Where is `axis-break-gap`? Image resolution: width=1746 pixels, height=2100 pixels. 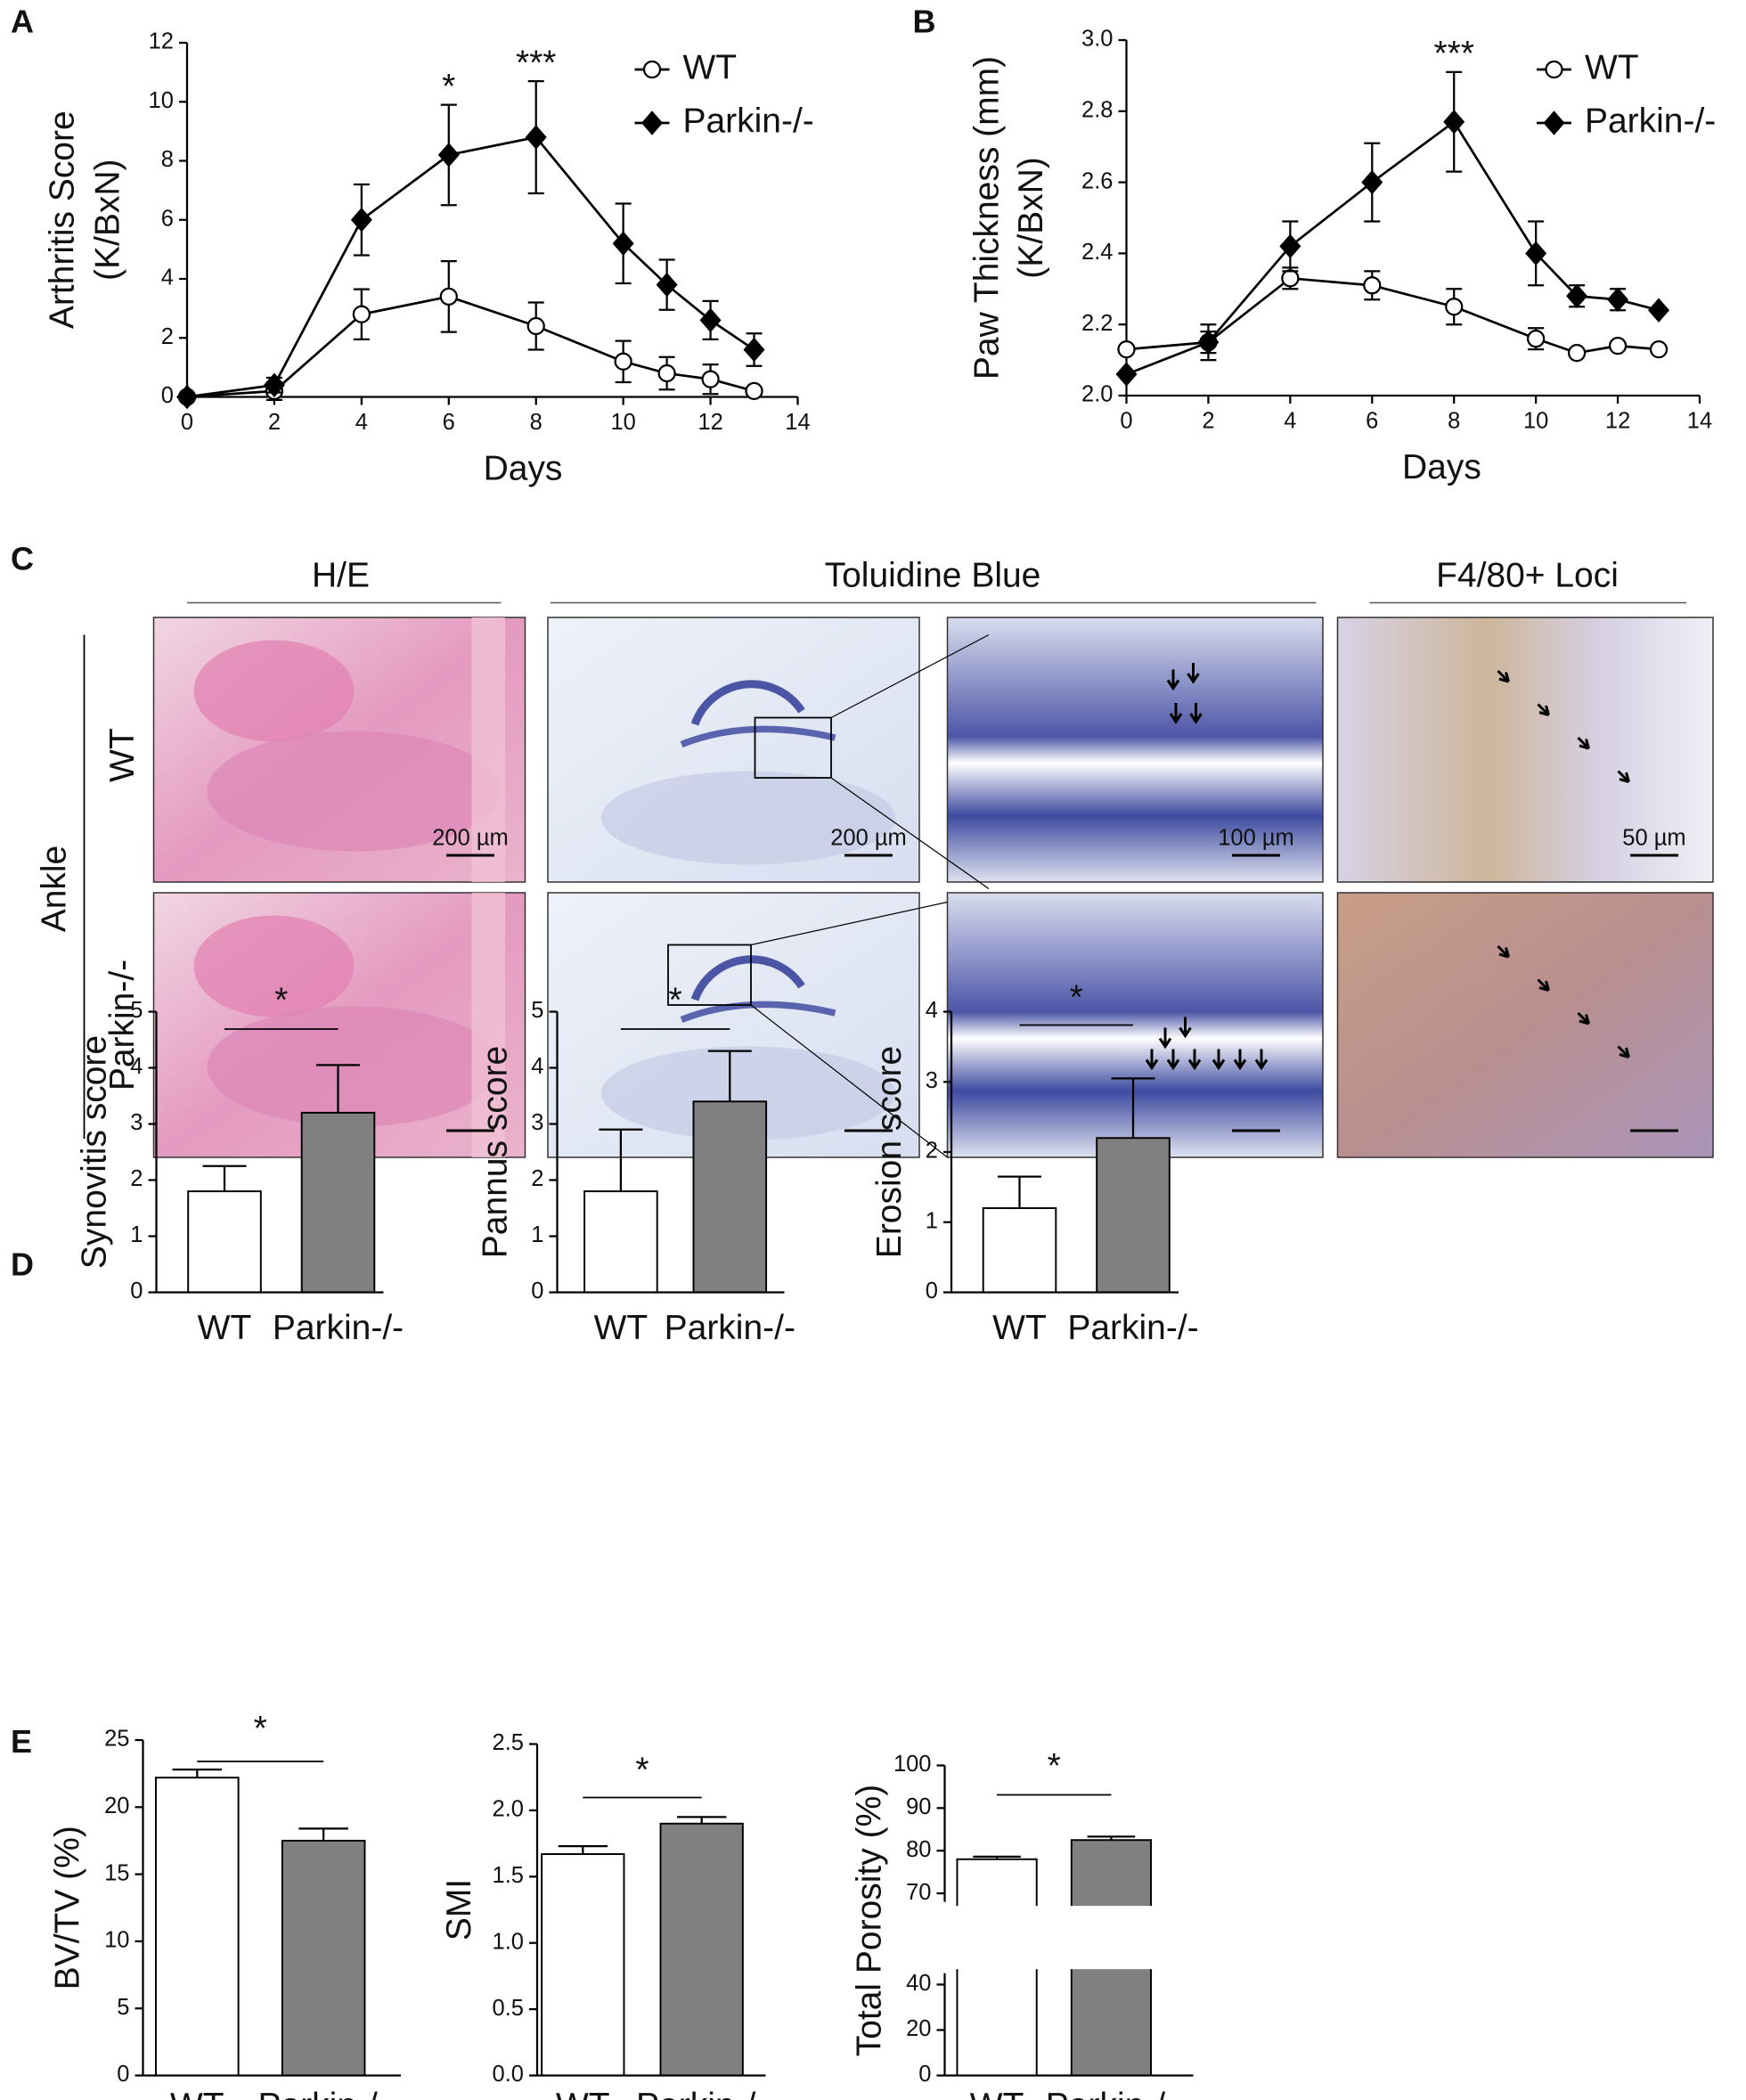
axis-break-gap is located at coordinates (1064, 1938).